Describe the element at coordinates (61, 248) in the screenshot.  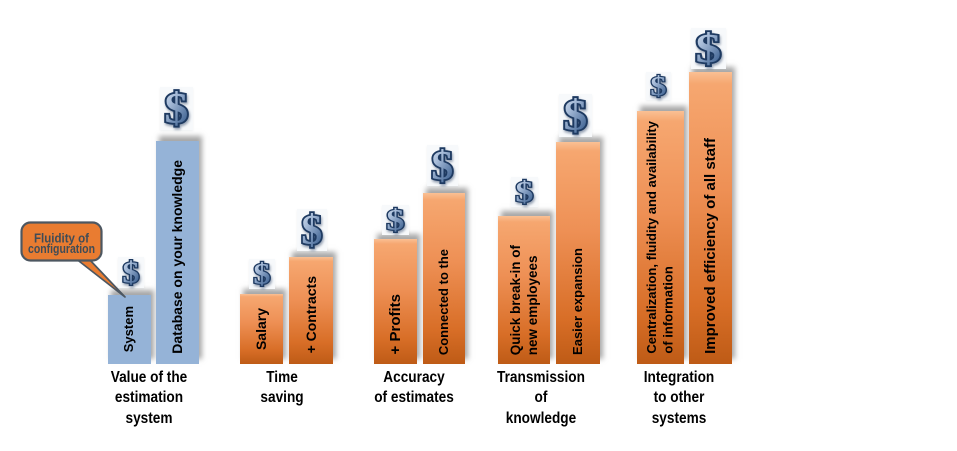
I see `svg-text: configuration` at that location.